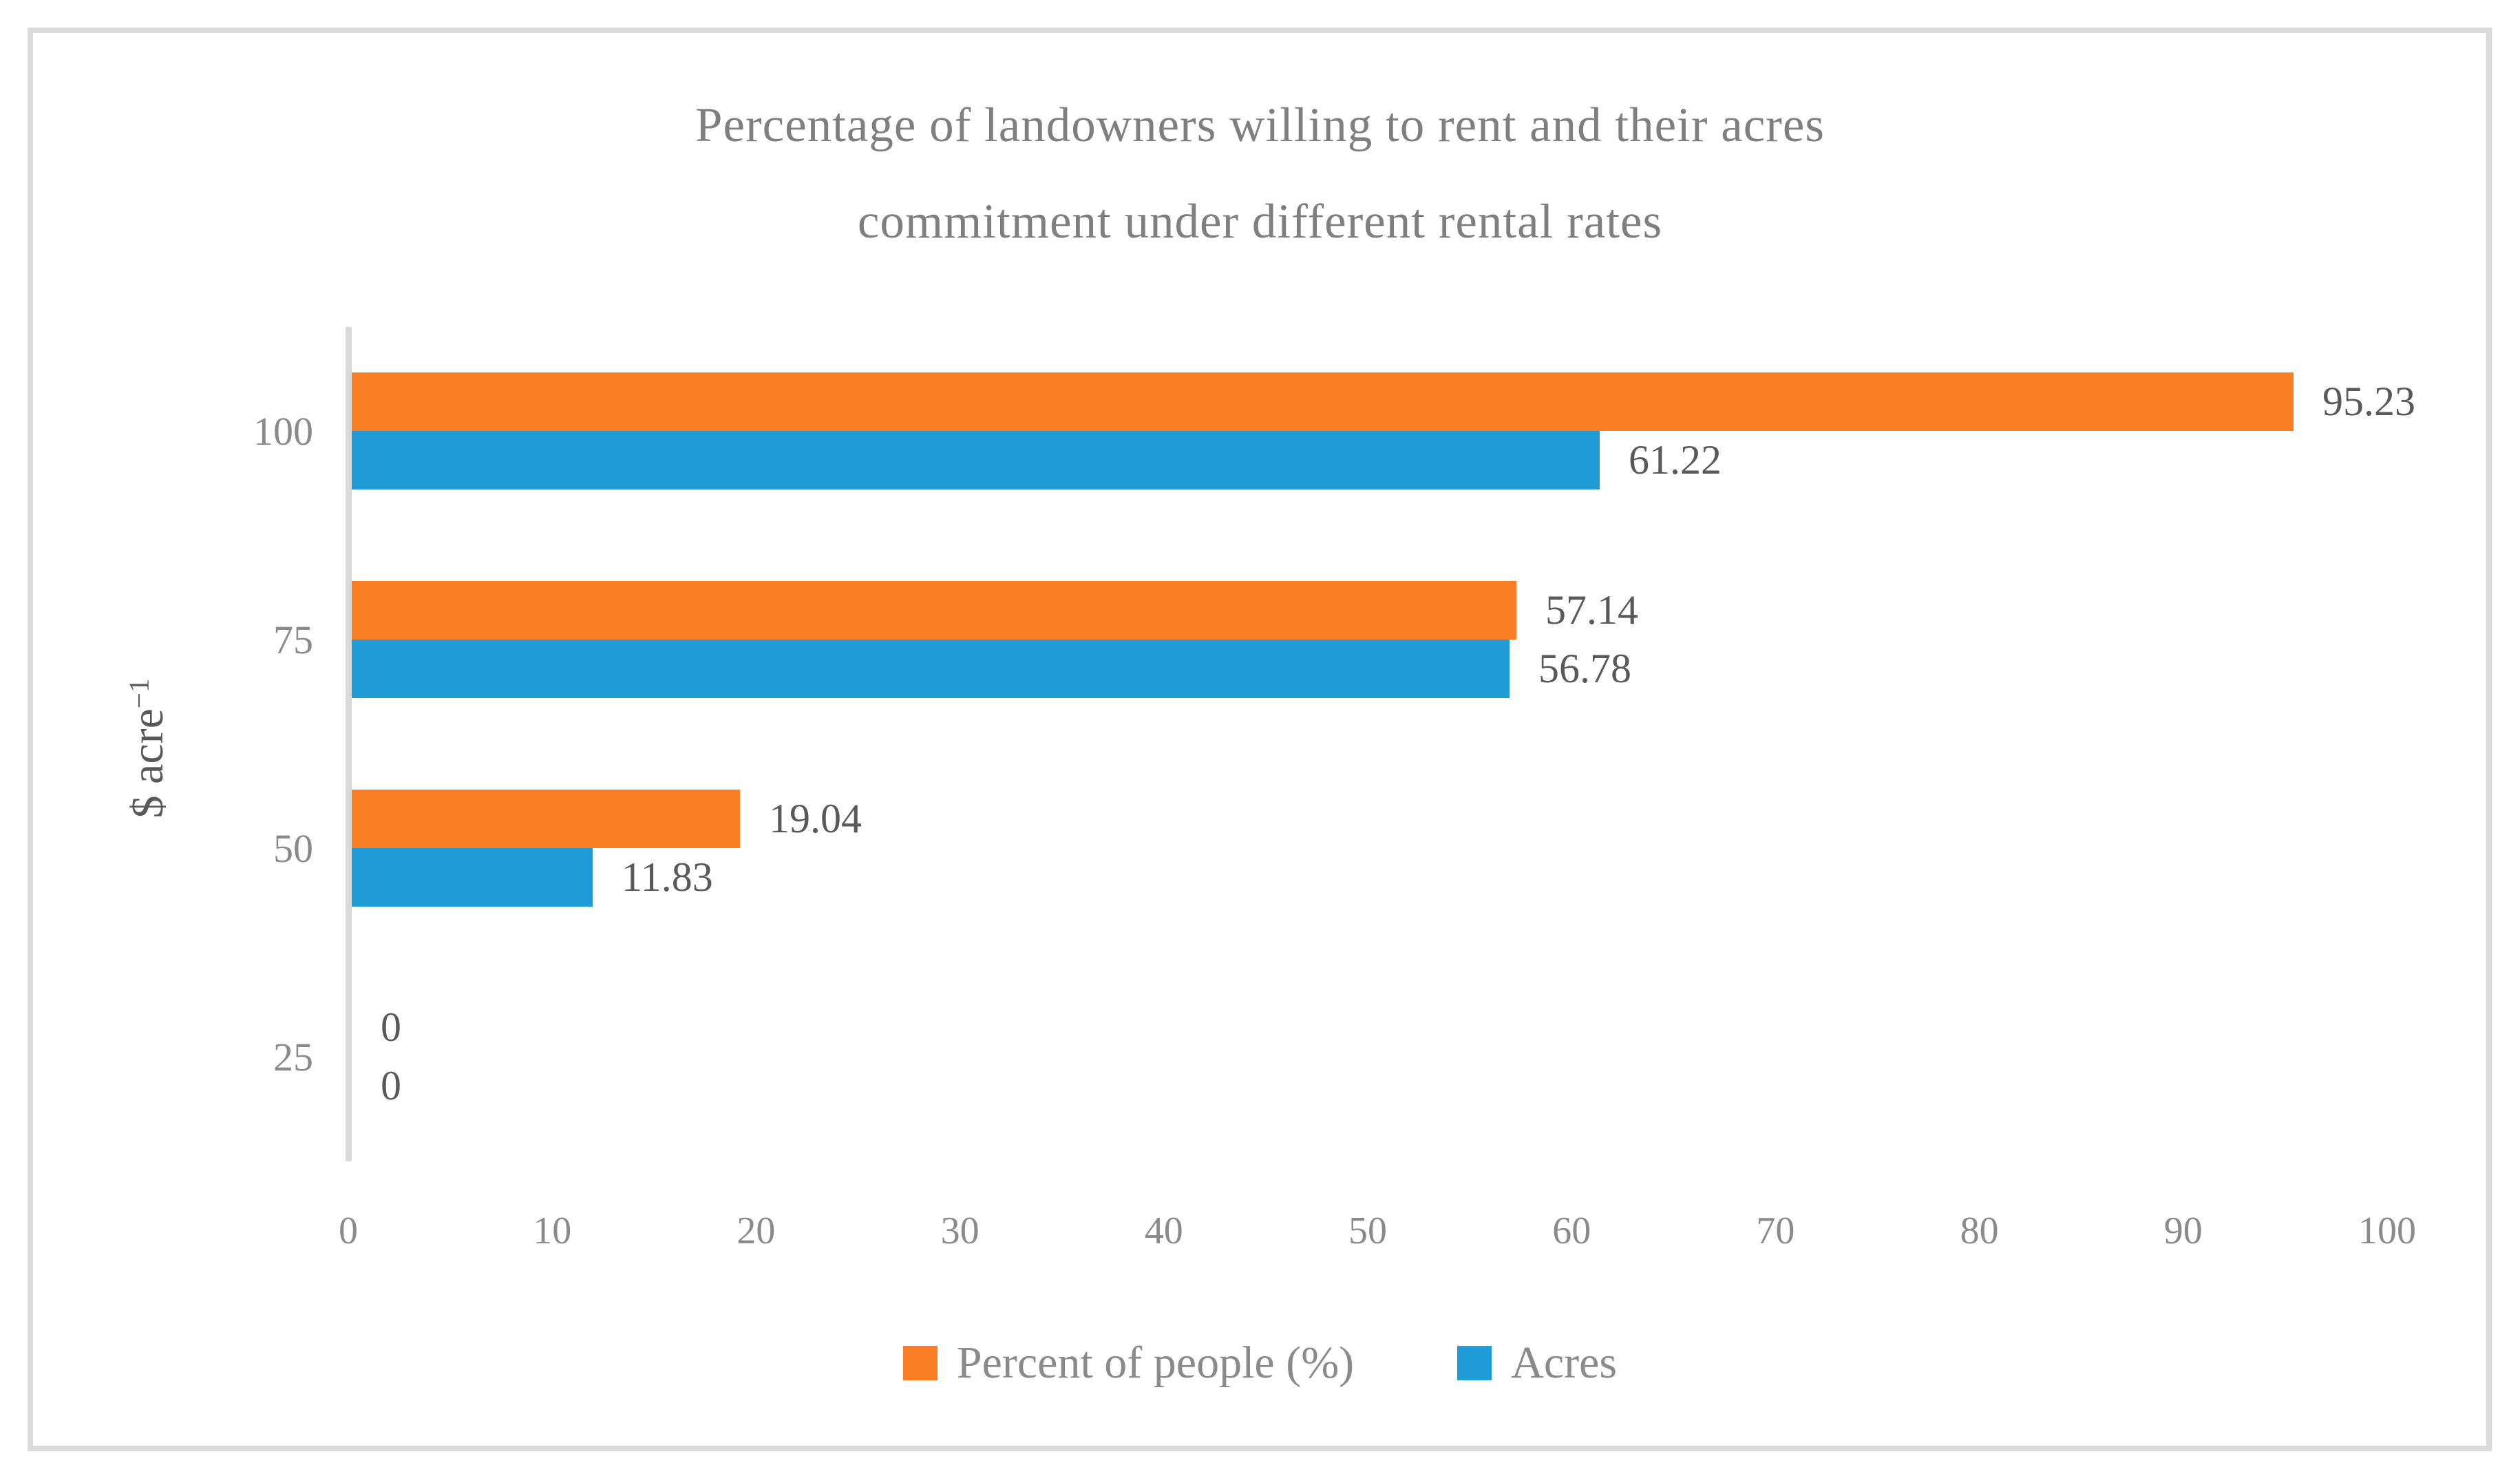  Describe the element at coordinates (1584, 668) in the screenshot. I see `data-label-acres-75: 56.78` at that location.